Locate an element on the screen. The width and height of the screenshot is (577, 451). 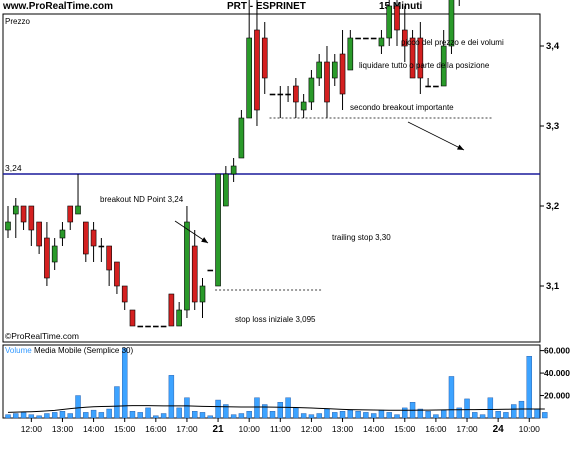
time-axis-tick-label: 16:00 is located at coordinates (156, 429).